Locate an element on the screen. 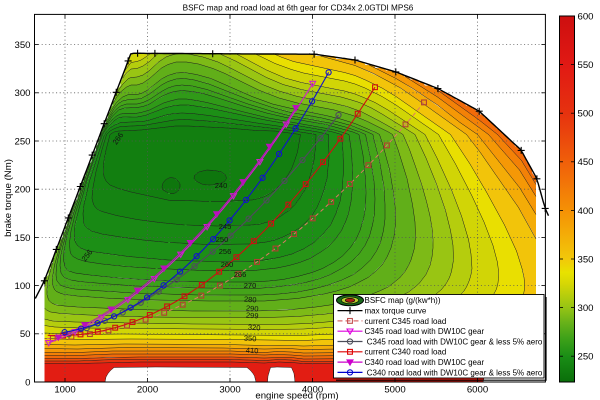 This screenshot has width=600, height=400. svg-text: 266 is located at coordinates (240, 274).